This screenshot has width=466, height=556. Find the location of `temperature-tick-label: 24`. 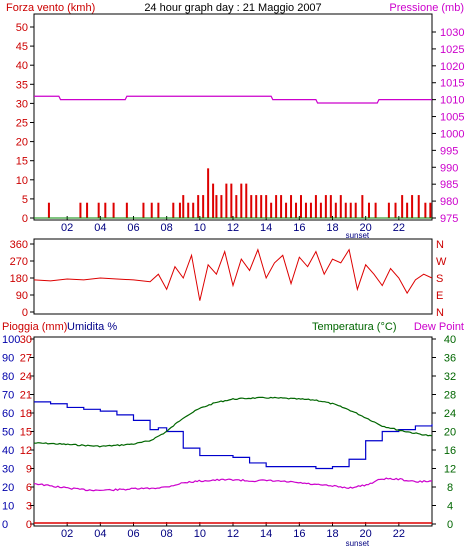

temperature-tick-label: 24 is located at coordinates (450, 414).